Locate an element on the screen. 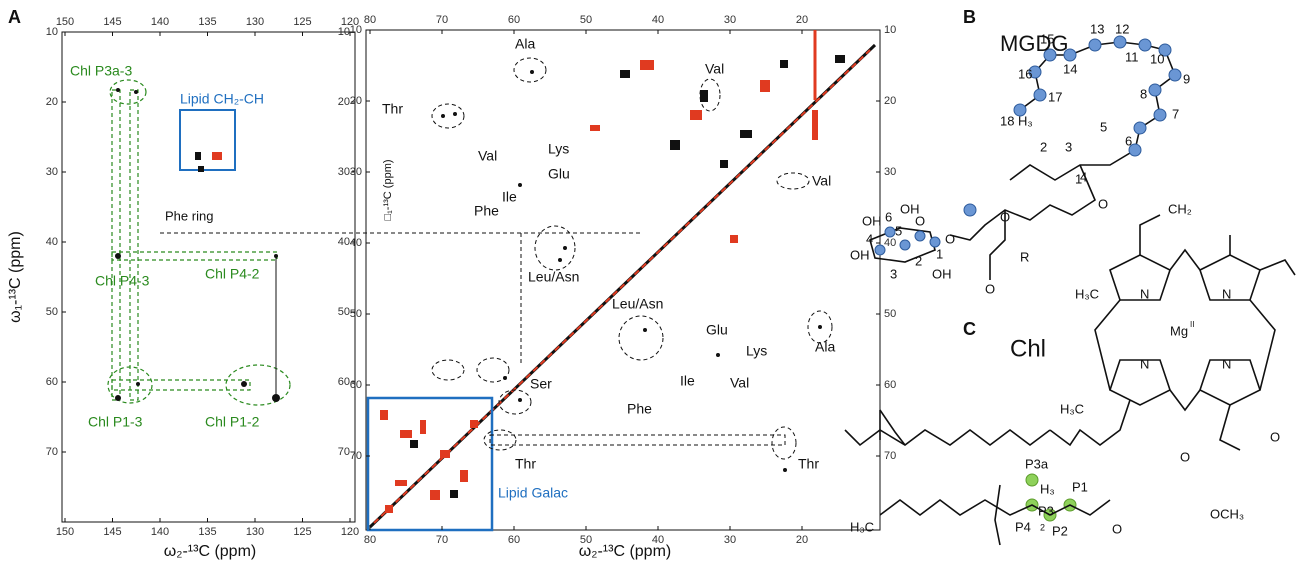 This screenshot has height=564, width=1313. x-tick-label: 145 is located at coordinates (112, 22).